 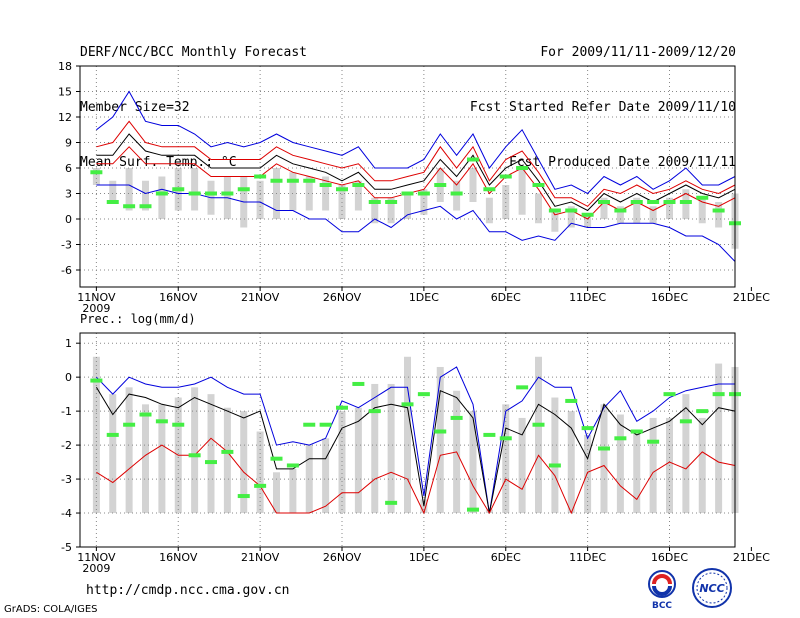 What do you see at coordinates (68, 143) in the screenshot?
I see `y-tick-label: 9` at bounding box center [68, 143].